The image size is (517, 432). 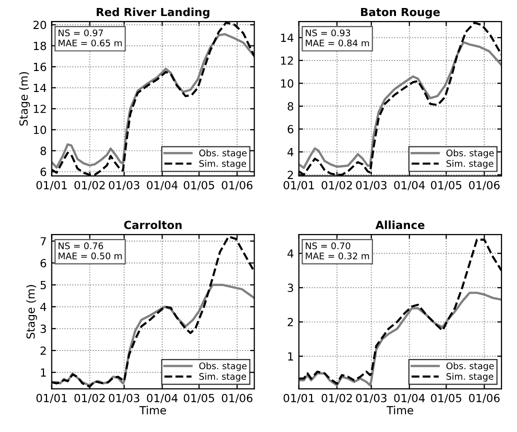 What do you see at coordinates (90, 251) in the screenshot?
I see `annotation: NS = 0.76 MAE = 0.50 m` at bounding box center [90, 251].